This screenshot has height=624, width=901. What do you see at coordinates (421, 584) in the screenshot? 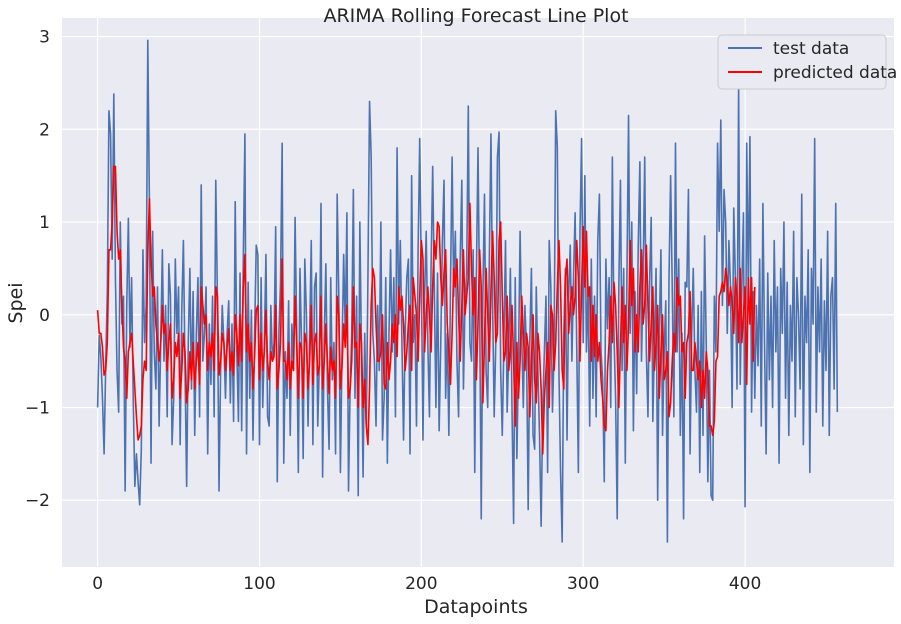
I see `x-tick-label: 200` at bounding box center [421, 584].